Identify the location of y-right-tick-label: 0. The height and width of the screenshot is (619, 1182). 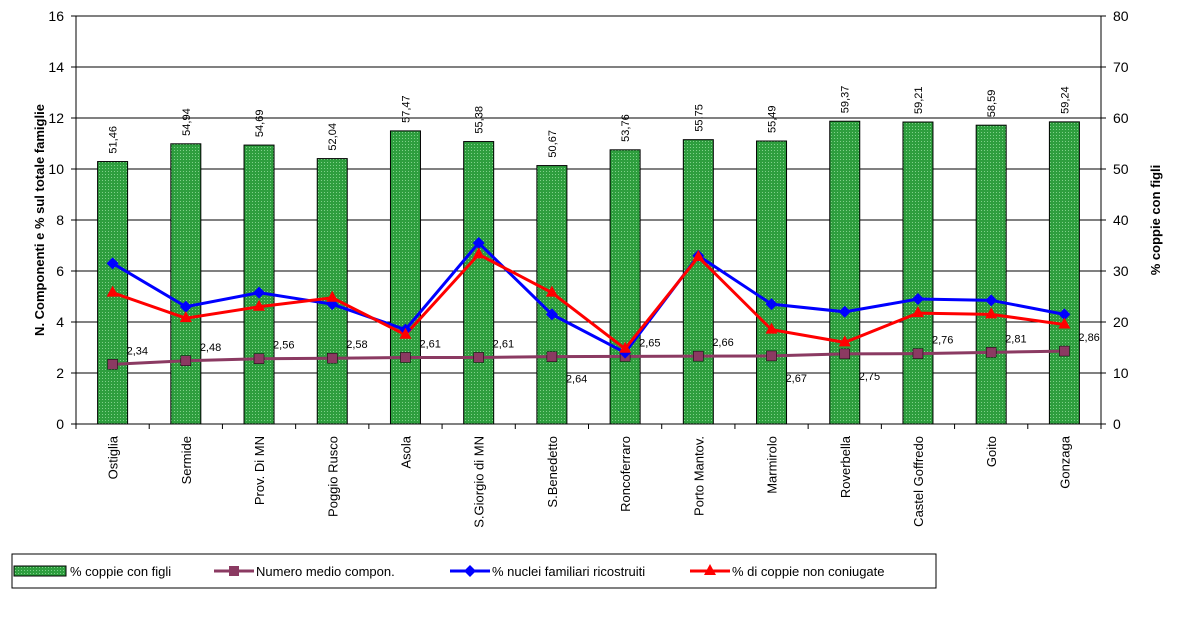
(1117, 424).